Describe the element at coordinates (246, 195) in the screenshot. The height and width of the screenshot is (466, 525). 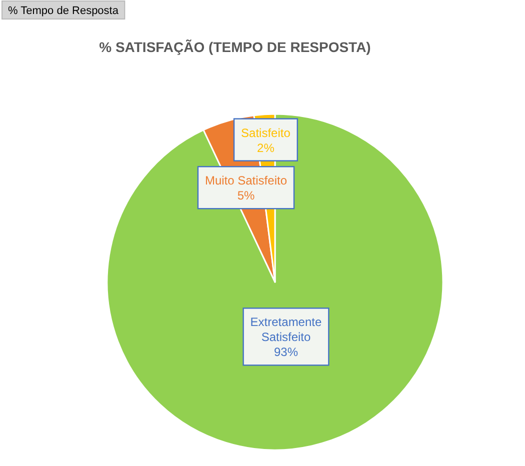
I see `data-label: 5%` at that location.